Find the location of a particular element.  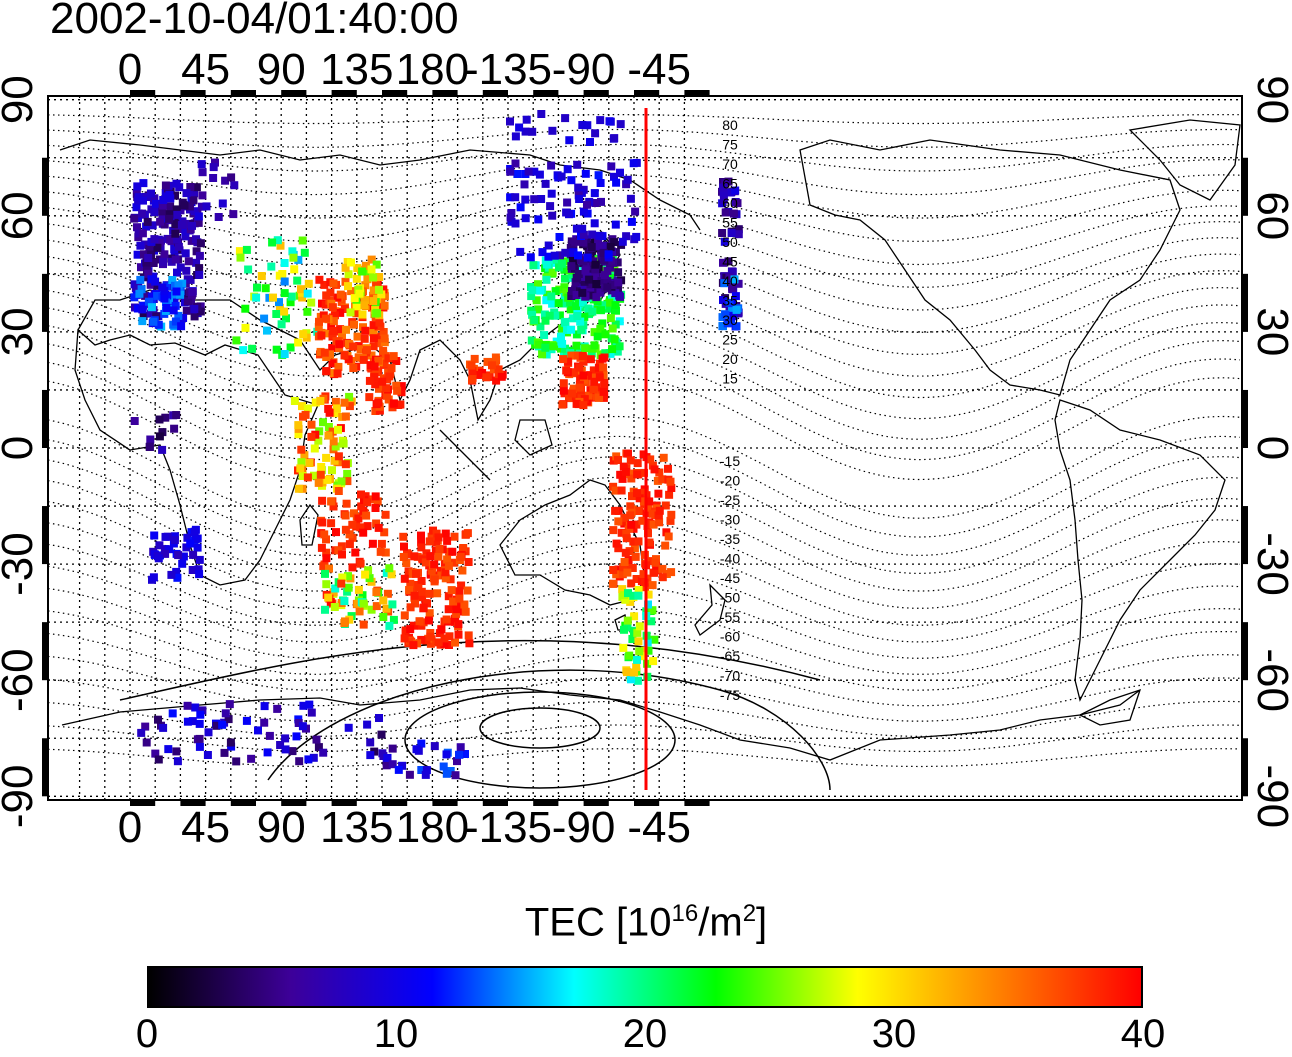

contour-value-label: -55 is located at coordinates (730, 617).